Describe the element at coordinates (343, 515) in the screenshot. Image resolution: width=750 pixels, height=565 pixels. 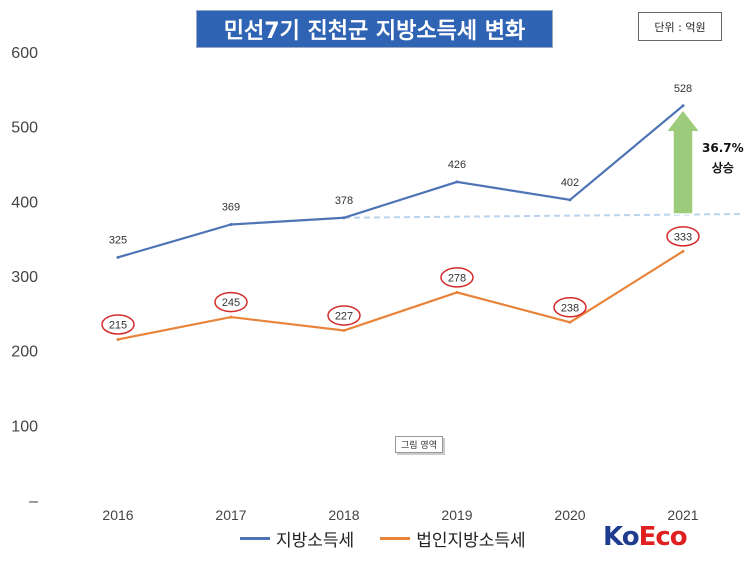
I see `x-tick-label: 2018` at that location.